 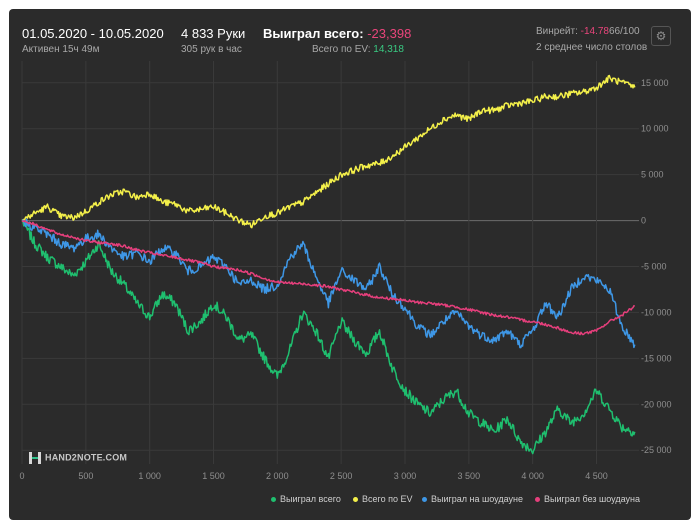 What do you see at coordinates (85, 476) in the screenshot?
I see `x-tick-label: 500` at bounding box center [85, 476].